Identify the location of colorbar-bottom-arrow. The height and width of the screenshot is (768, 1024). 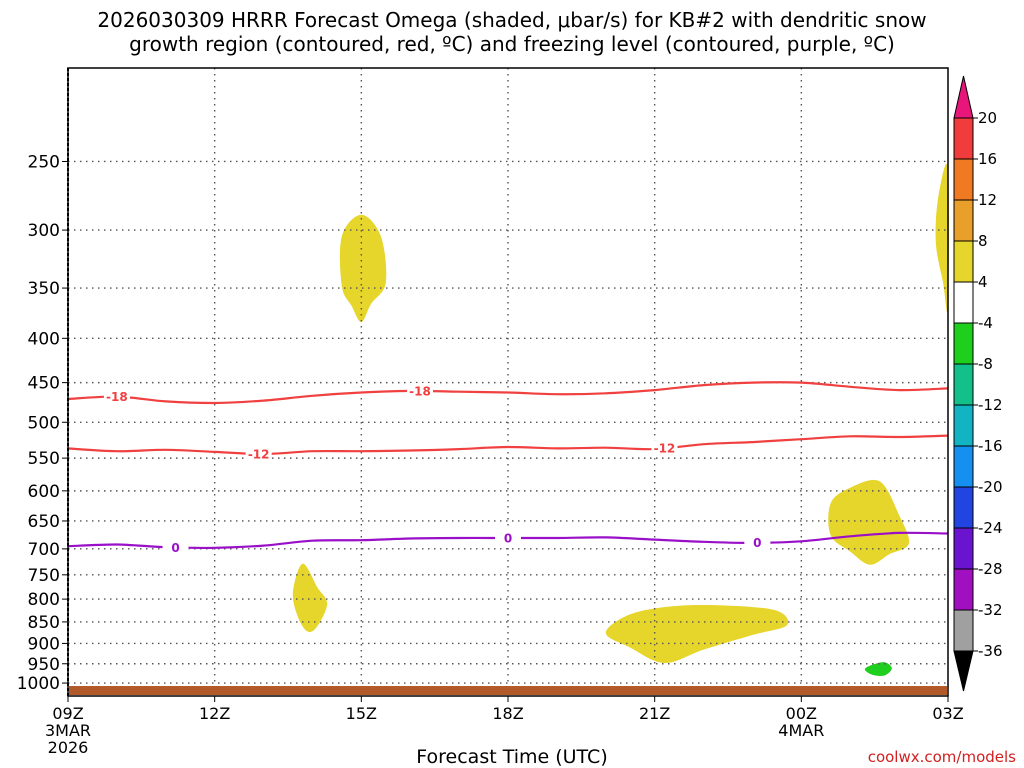
(963, 671).